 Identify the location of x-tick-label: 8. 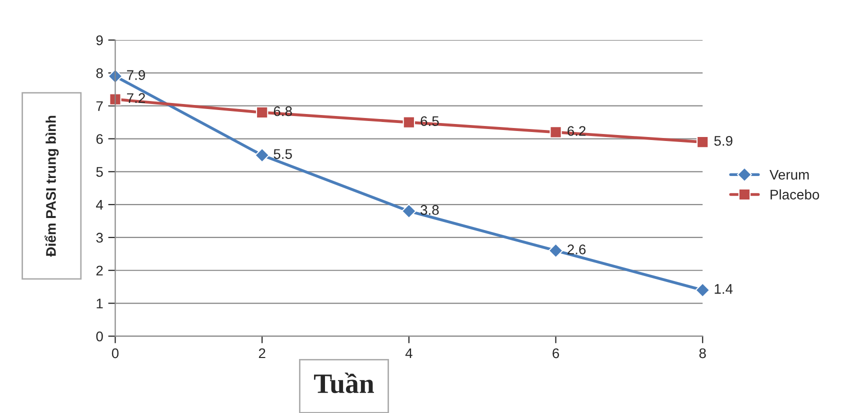
(702, 353).